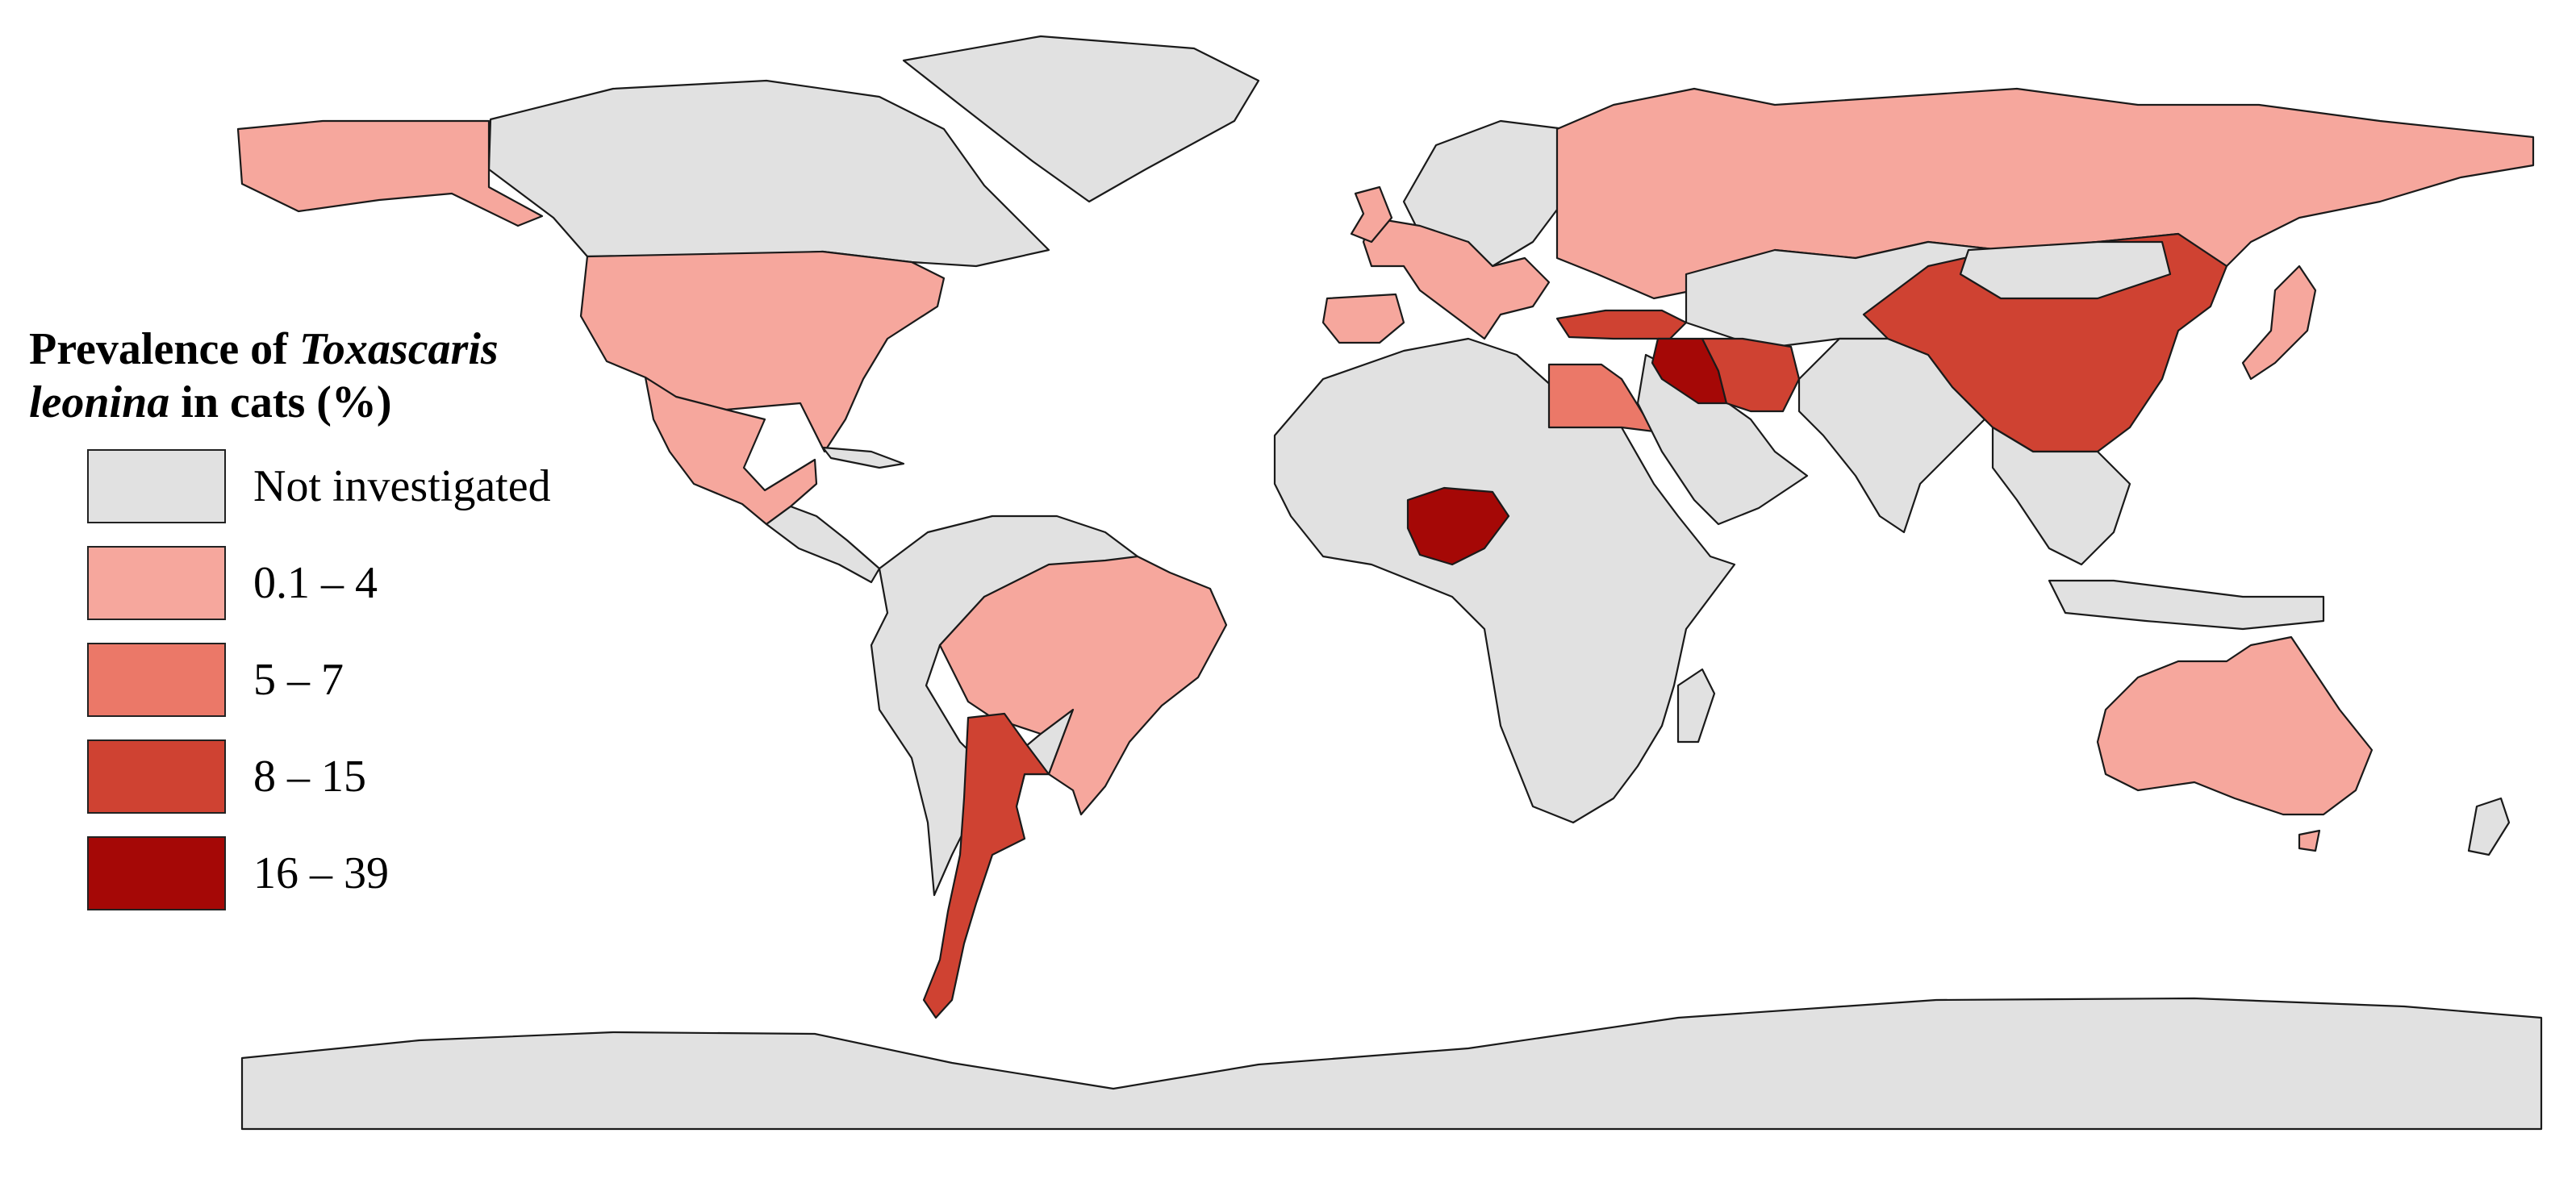 Image resolution: width=2576 pixels, height=1179 pixels. Describe the element at coordinates (823, 544) in the screenshot. I see `region-central-america` at that location.